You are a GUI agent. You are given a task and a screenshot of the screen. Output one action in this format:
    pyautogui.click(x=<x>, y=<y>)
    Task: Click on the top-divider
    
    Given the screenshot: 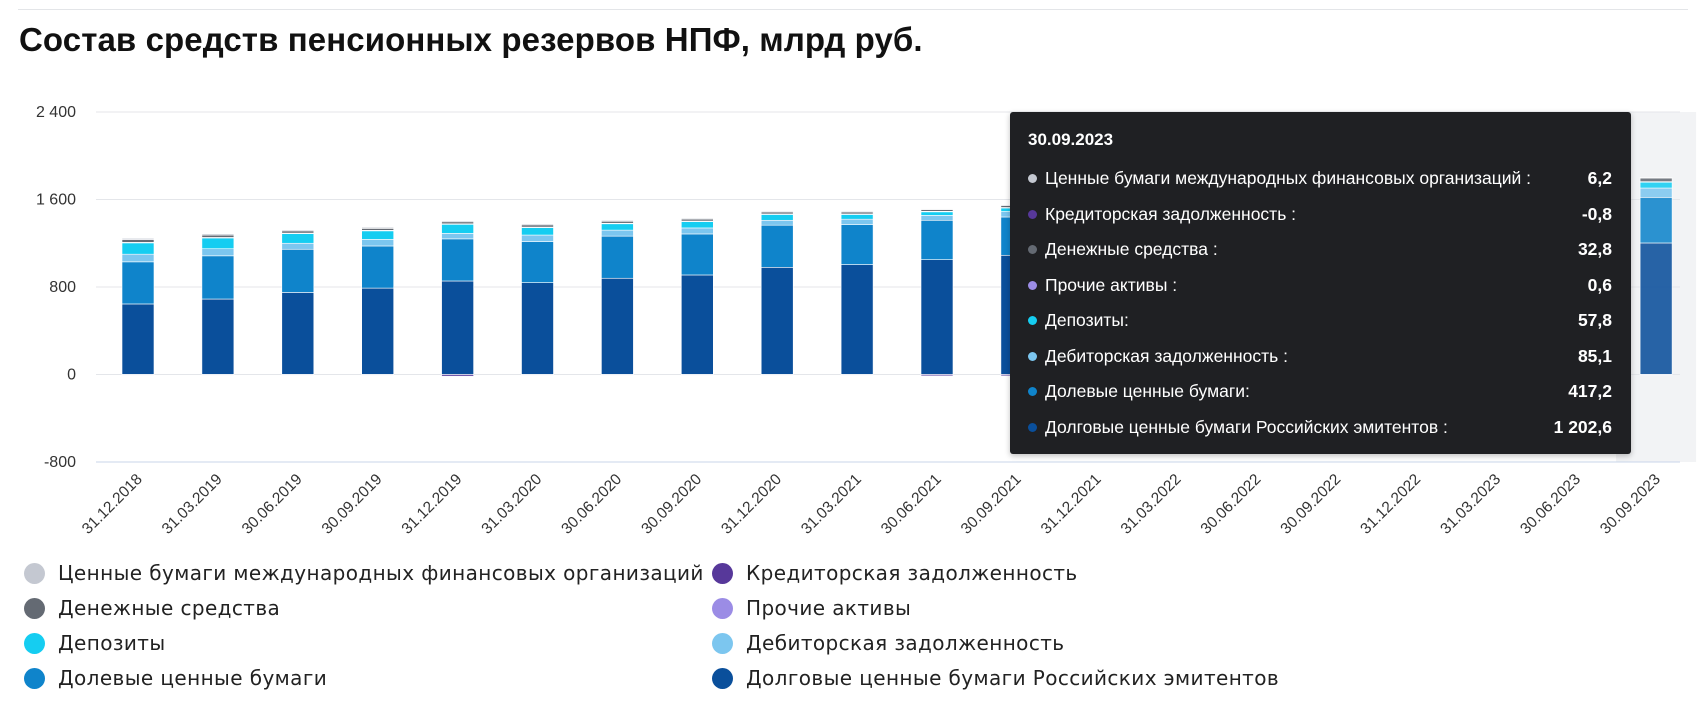 What is the action you would take?
    pyautogui.click(x=853, y=9)
    